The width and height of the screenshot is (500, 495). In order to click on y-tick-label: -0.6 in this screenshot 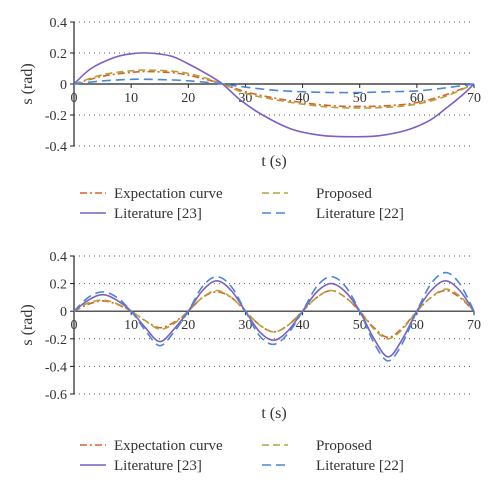, I will do `click(56, 395)`.